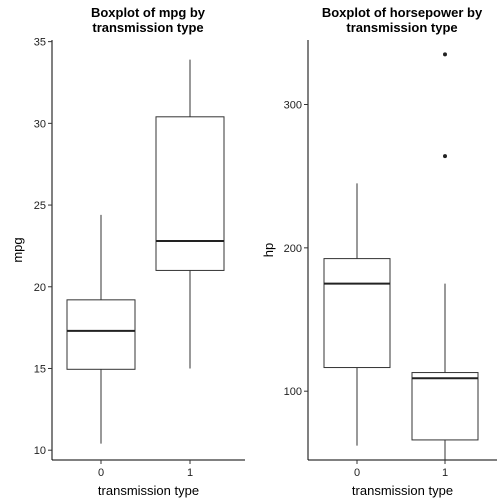  Describe the element at coordinates (40, 288) in the screenshot. I see `panel1-y-tick-label: 20` at that location.